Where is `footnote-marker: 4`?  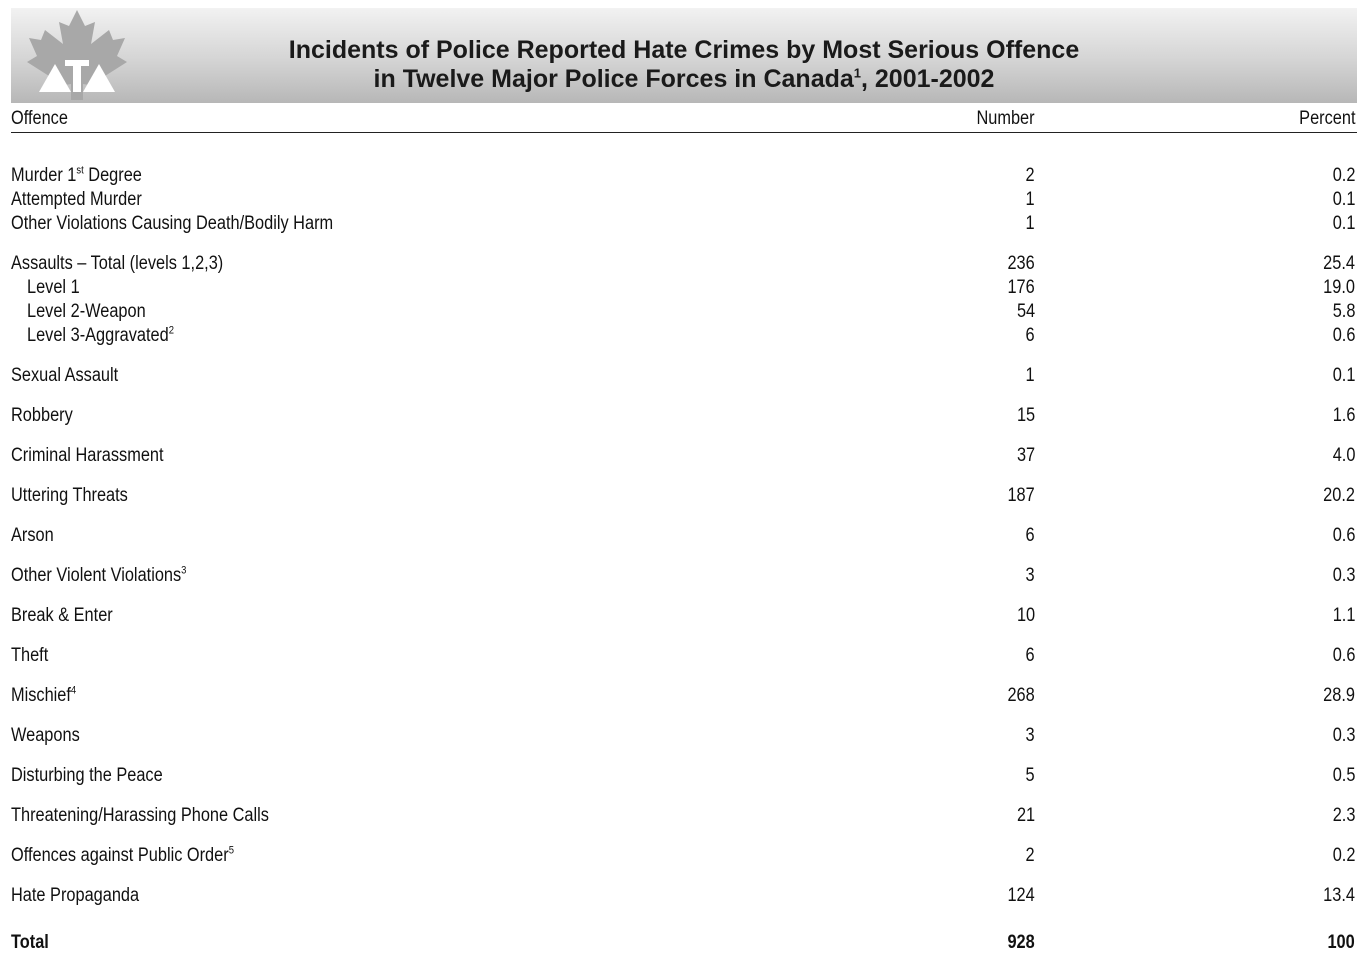
footnote-marker: 4 is located at coordinates (73, 690).